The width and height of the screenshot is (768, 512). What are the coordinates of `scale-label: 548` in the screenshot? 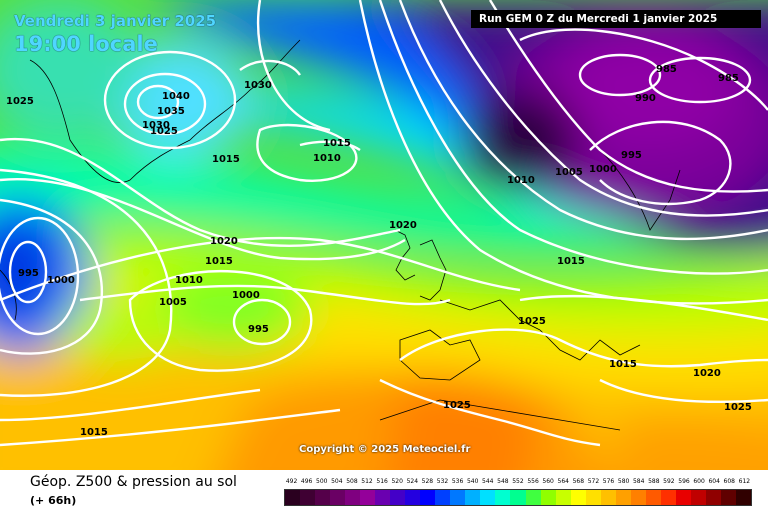 It's located at (503, 481).